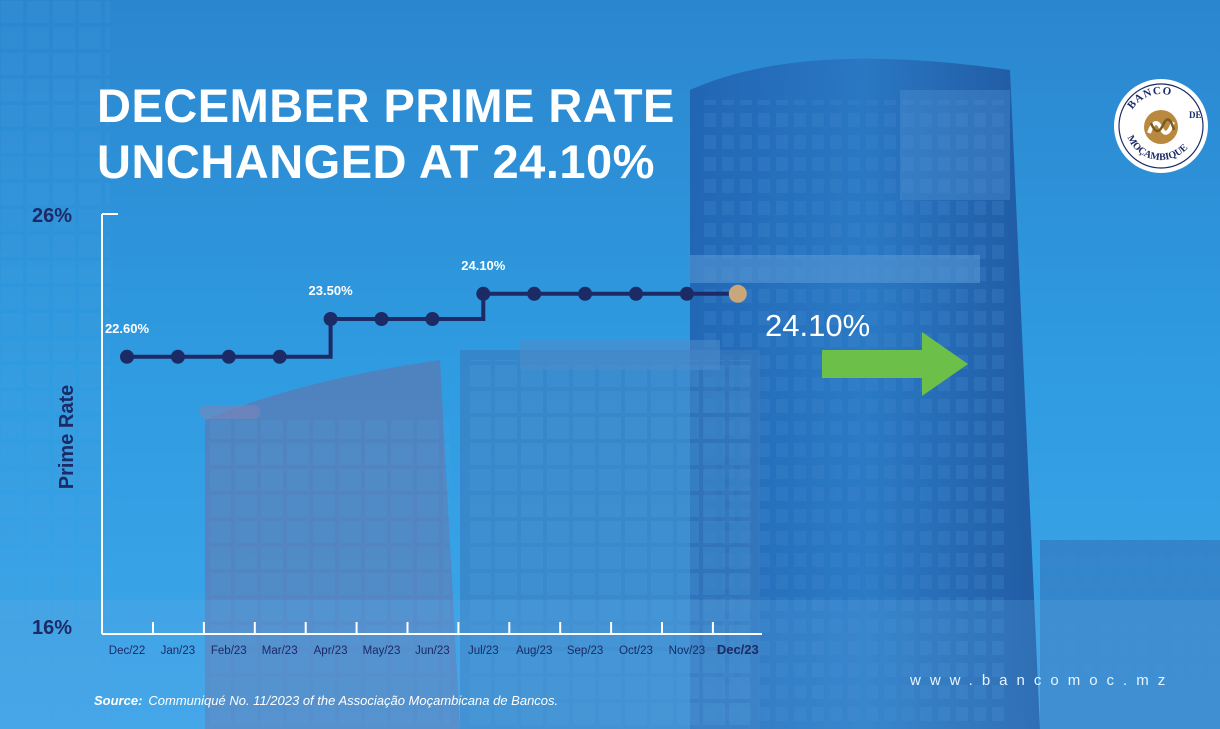 The image size is (1220, 729). Describe the element at coordinates (118, 700) in the screenshot. I see `source-label: Source:` at that location.